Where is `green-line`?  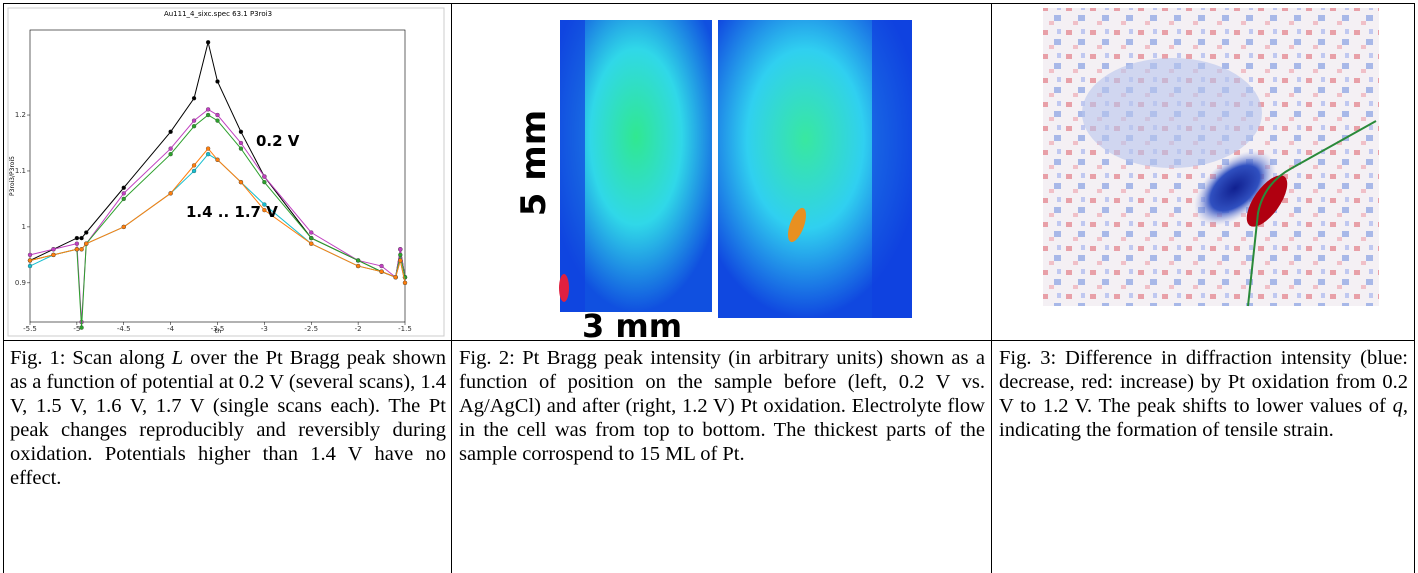 green-line is located at coordinates (1312, 213).